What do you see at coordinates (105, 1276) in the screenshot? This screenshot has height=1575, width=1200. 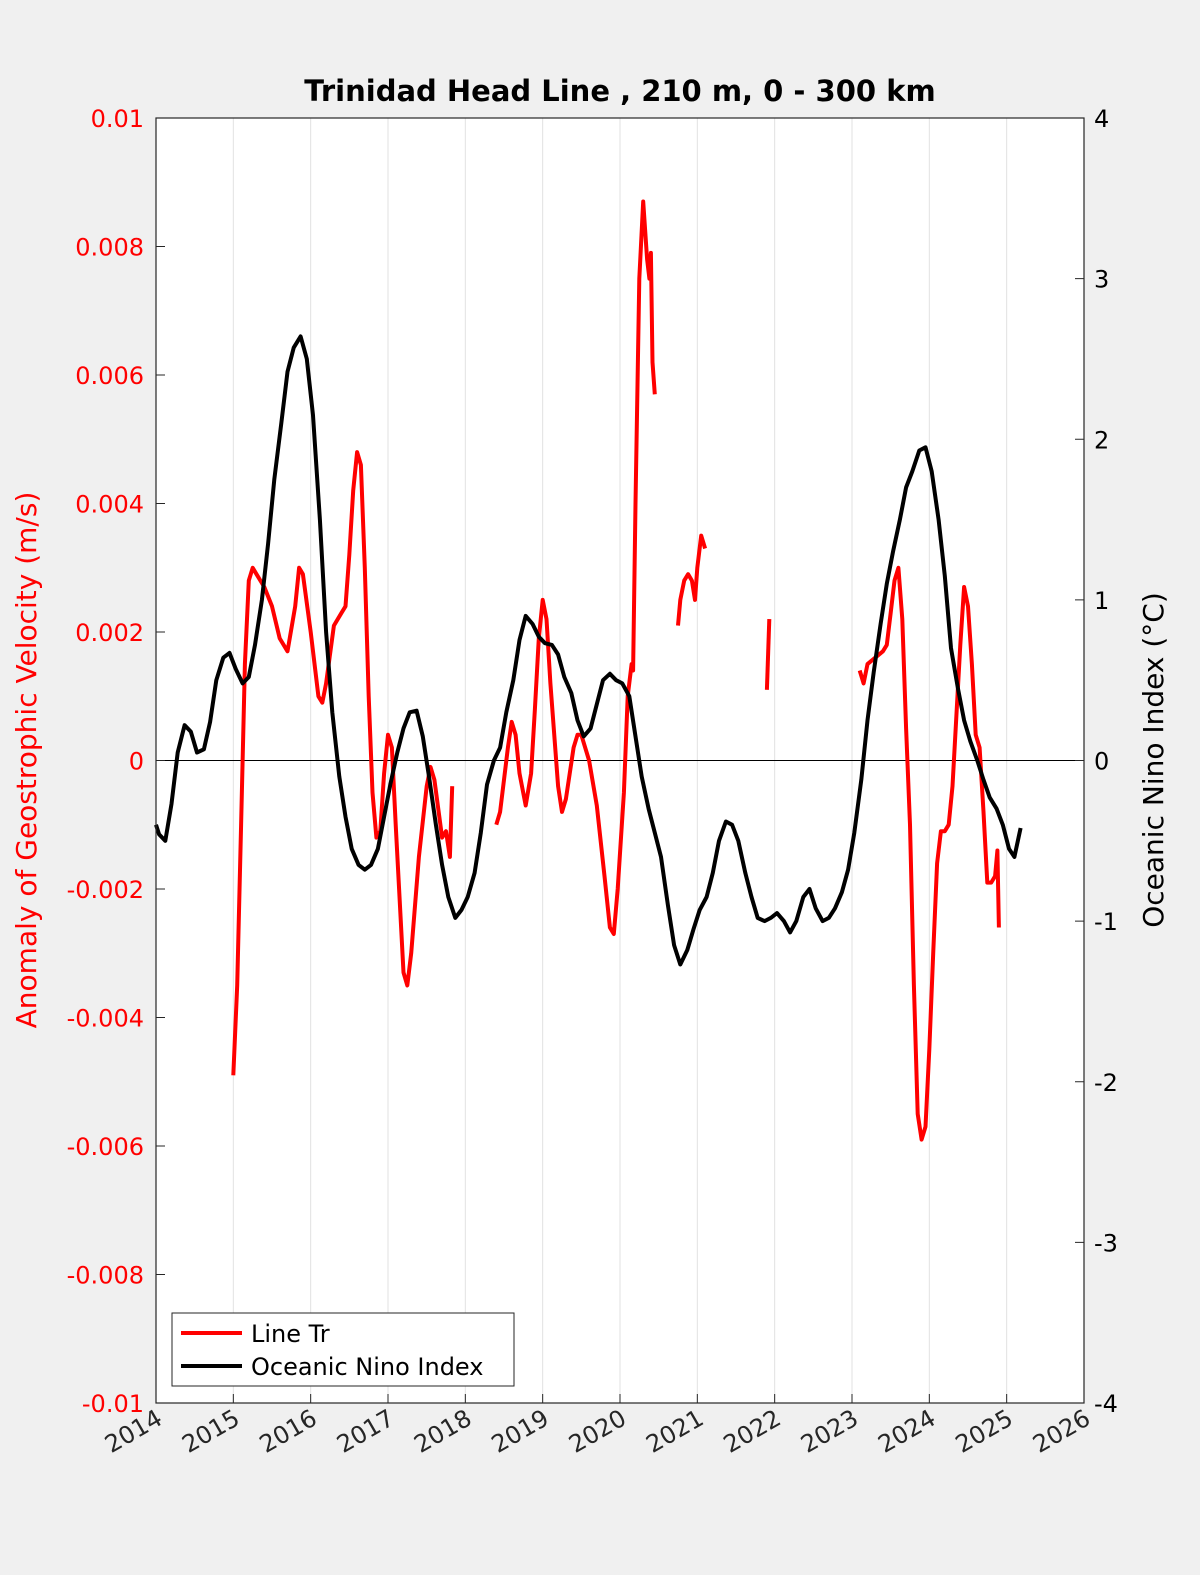 I see `y-left-tick-label: -0.008` at bounding box center [105, 1276].